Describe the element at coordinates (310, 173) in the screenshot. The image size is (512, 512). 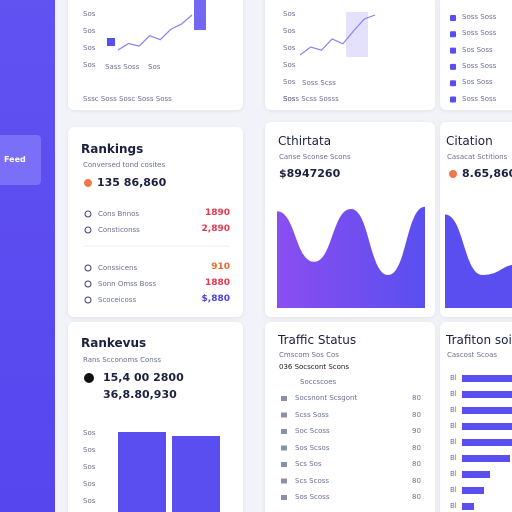
I see `total: $8947260` at that location.